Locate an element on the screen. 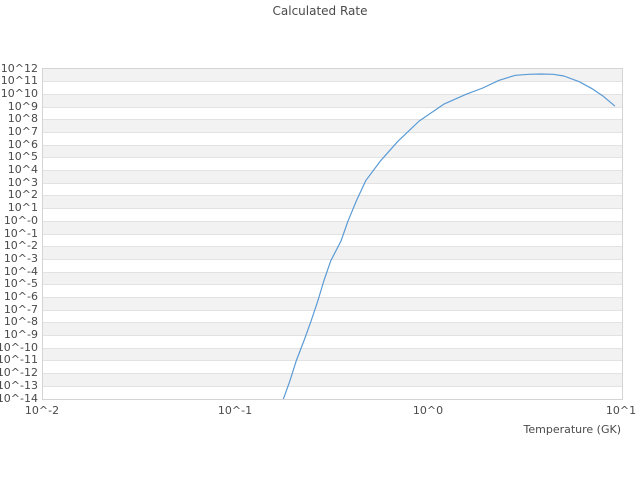  y-tick-label: 10^-5 is located at coordinates (20, 284).